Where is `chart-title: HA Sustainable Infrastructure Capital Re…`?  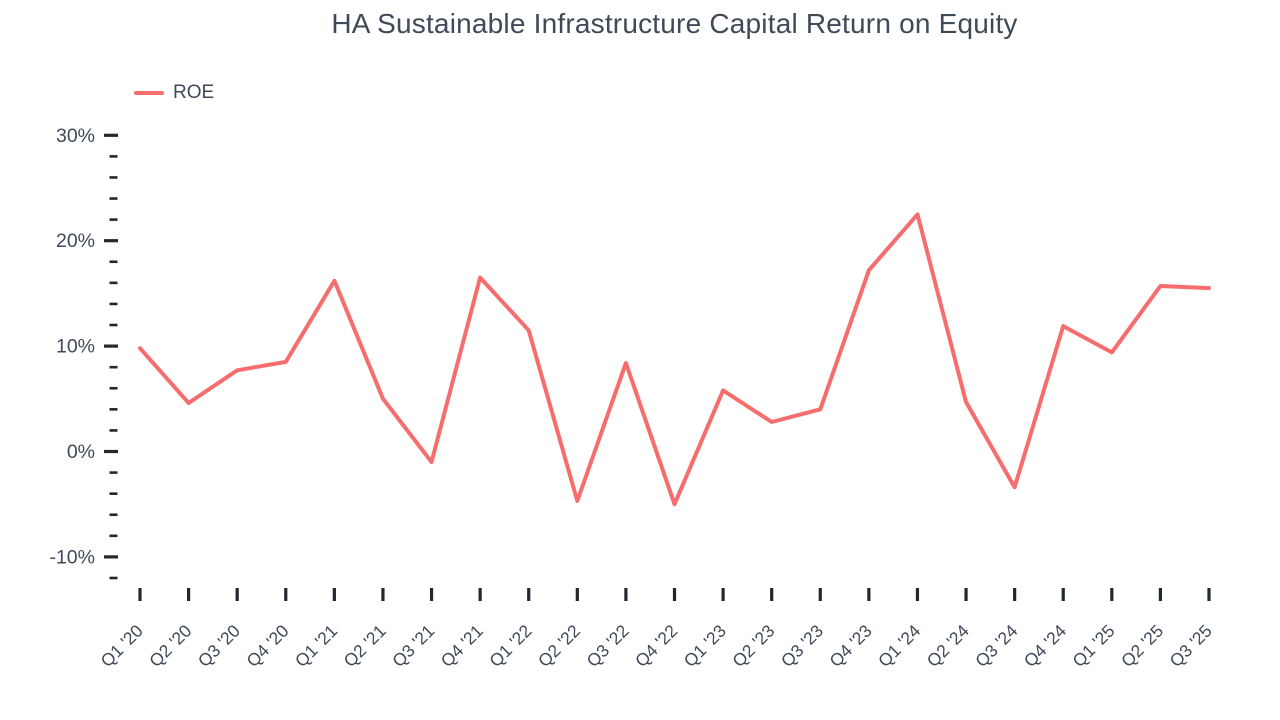 chart-title: HA Sustainable Infrastructure Capital Re… is located at coordinates (674, 23).